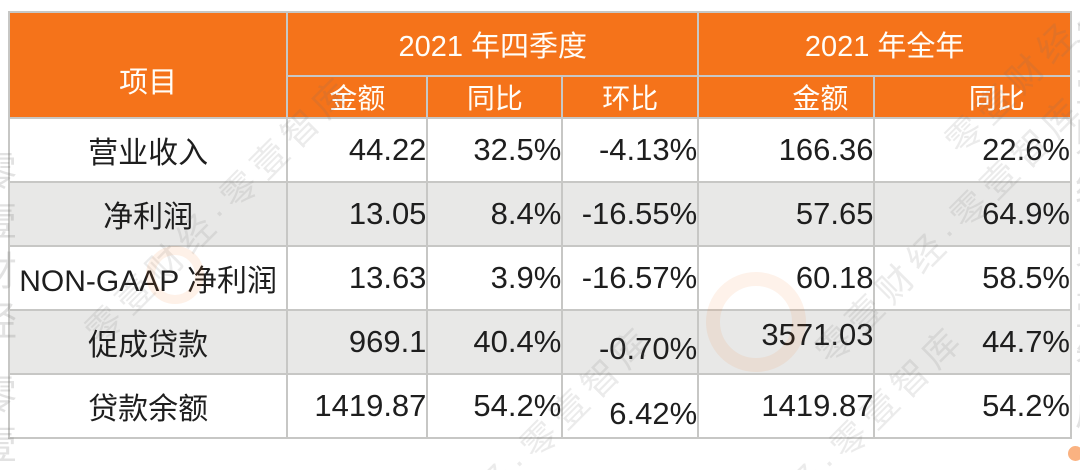 Image resolution: width=1080 pixels, height=470 pixels. I want to click on subheader-label: 环比, so click(630, 98).